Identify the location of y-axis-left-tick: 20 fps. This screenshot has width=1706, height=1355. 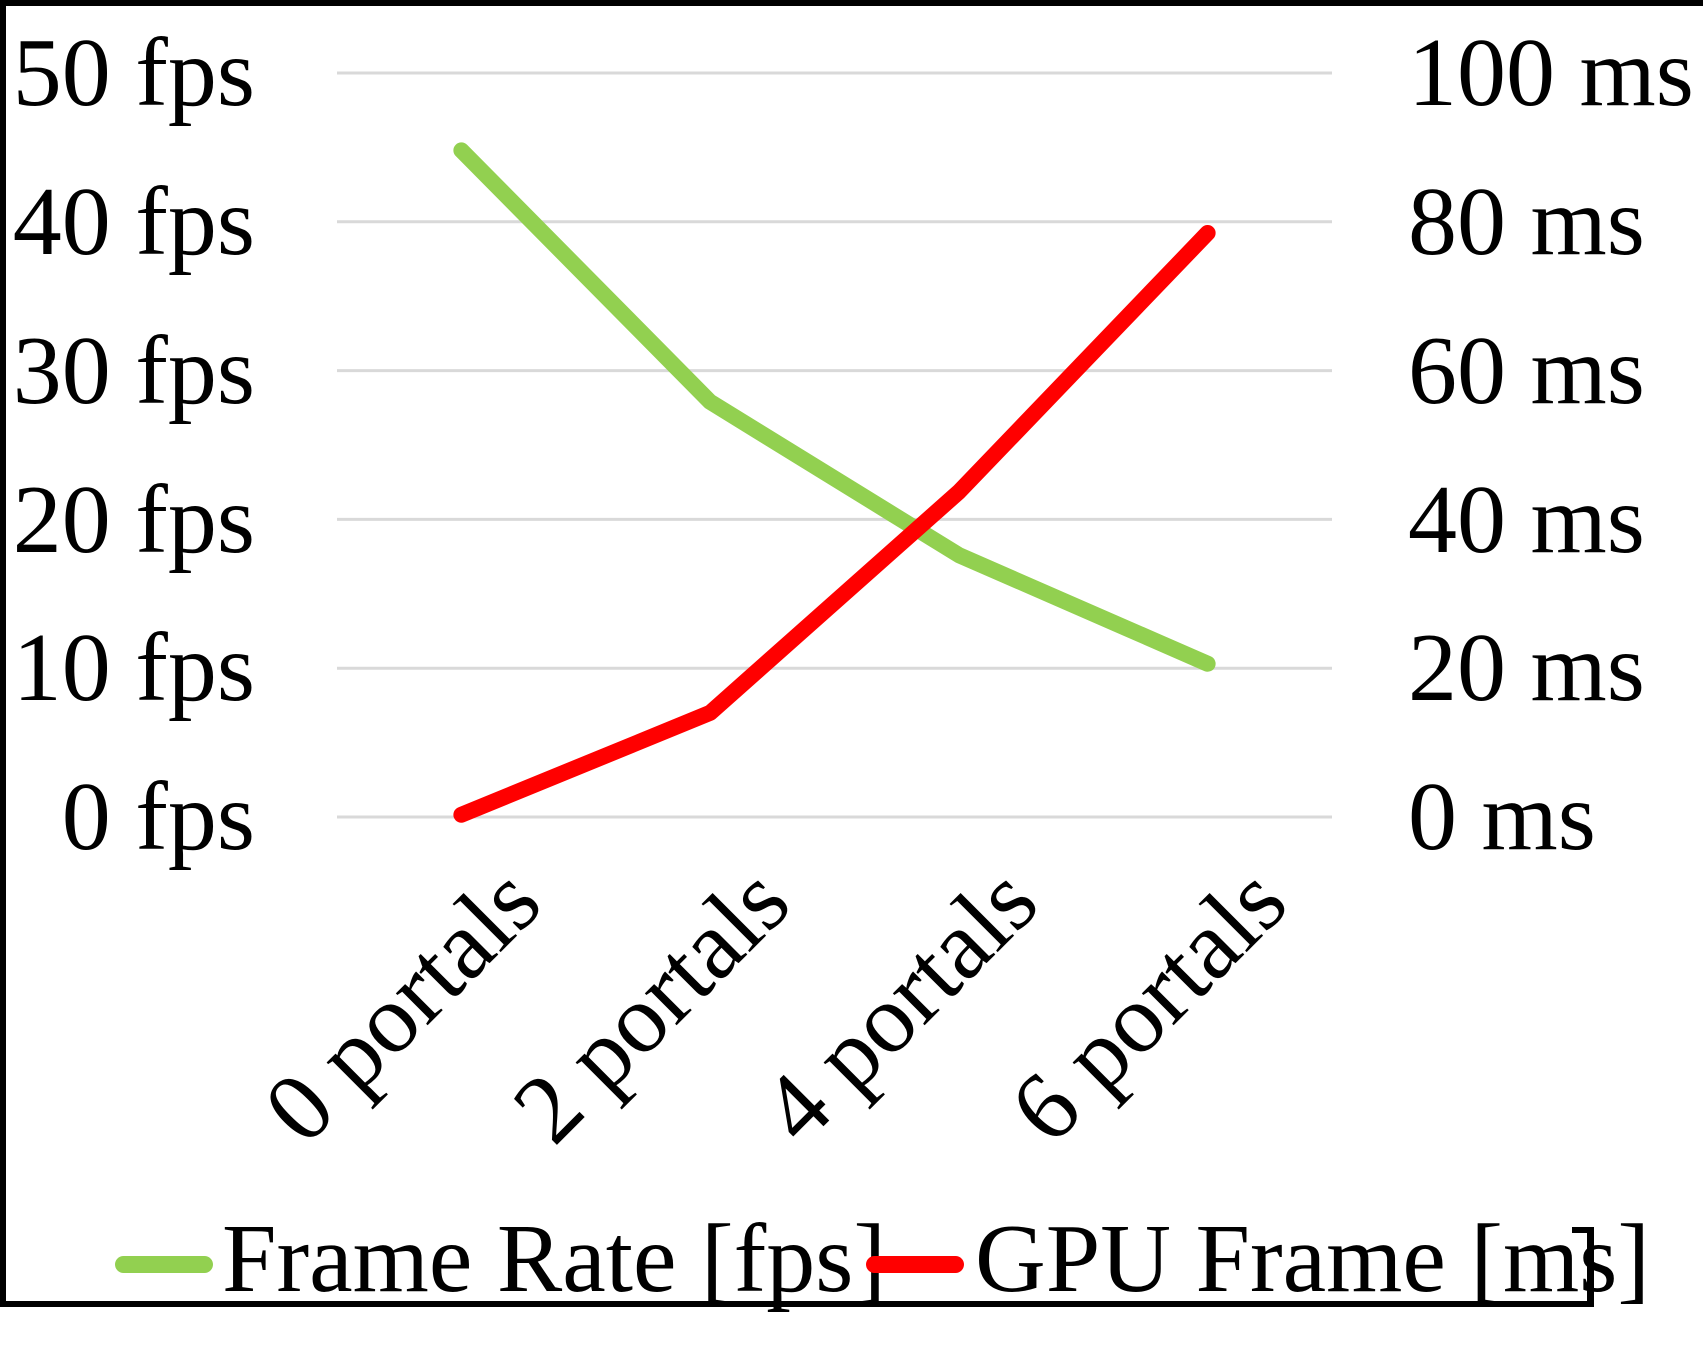
(133, 520).